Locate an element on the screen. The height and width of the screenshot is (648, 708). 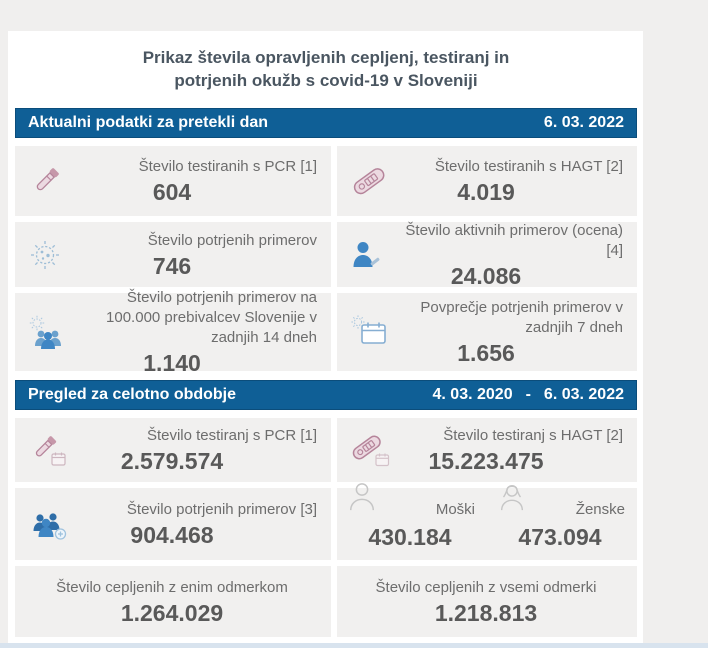
card-value: 430.184 is located at coordinates (410, 536).